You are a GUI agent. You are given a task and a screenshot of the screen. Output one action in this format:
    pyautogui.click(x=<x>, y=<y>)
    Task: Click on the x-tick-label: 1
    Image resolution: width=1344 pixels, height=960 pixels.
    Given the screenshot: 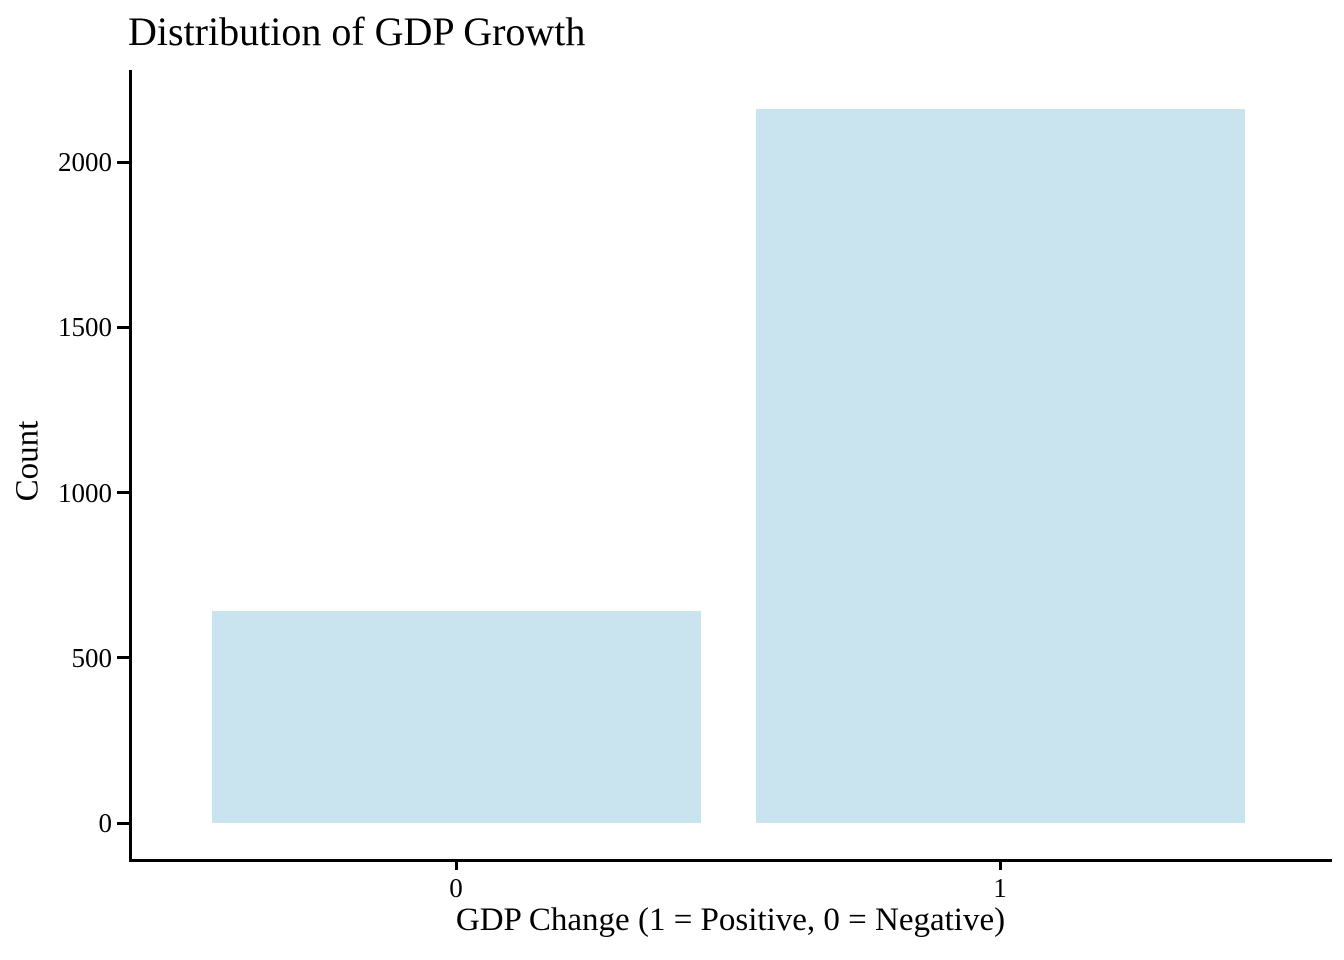 What is the action you would take?
    pyautogui.click(x=1000, y=888)
    